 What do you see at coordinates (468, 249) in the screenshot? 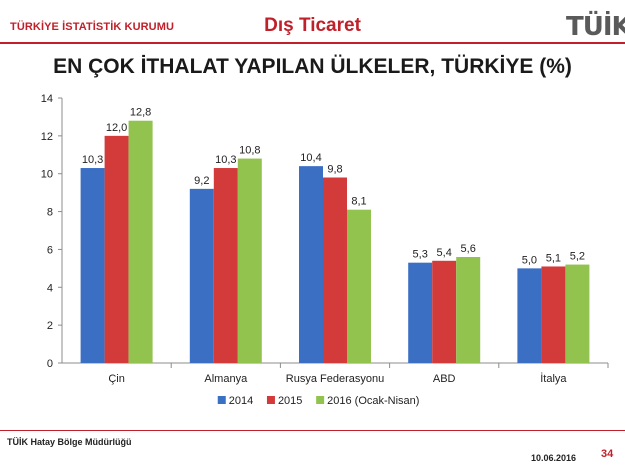
I see `data-label: 5,6` at bounding box center [468, 249].